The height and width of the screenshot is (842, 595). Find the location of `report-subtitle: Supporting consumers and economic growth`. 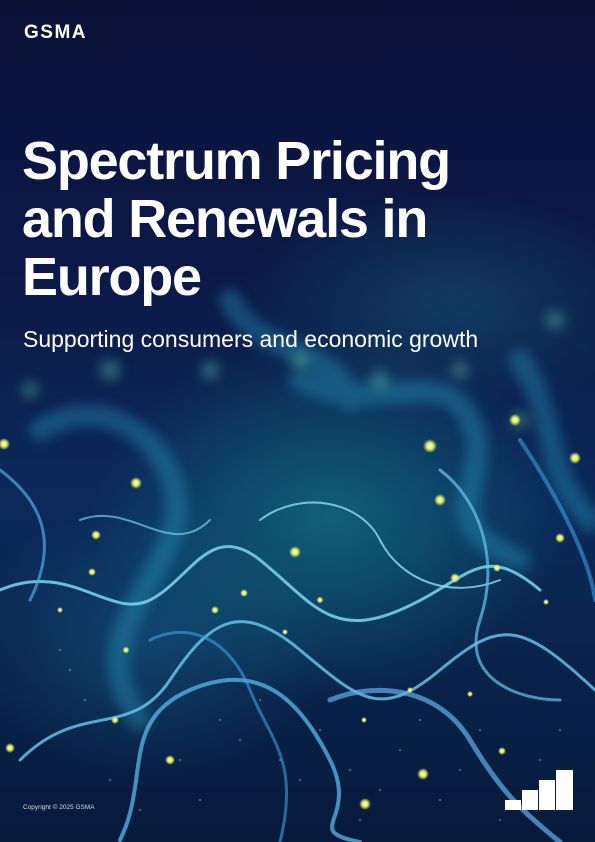

report-subtitle: Supporting consumers and economic growth is located at coordinates (251, 339).